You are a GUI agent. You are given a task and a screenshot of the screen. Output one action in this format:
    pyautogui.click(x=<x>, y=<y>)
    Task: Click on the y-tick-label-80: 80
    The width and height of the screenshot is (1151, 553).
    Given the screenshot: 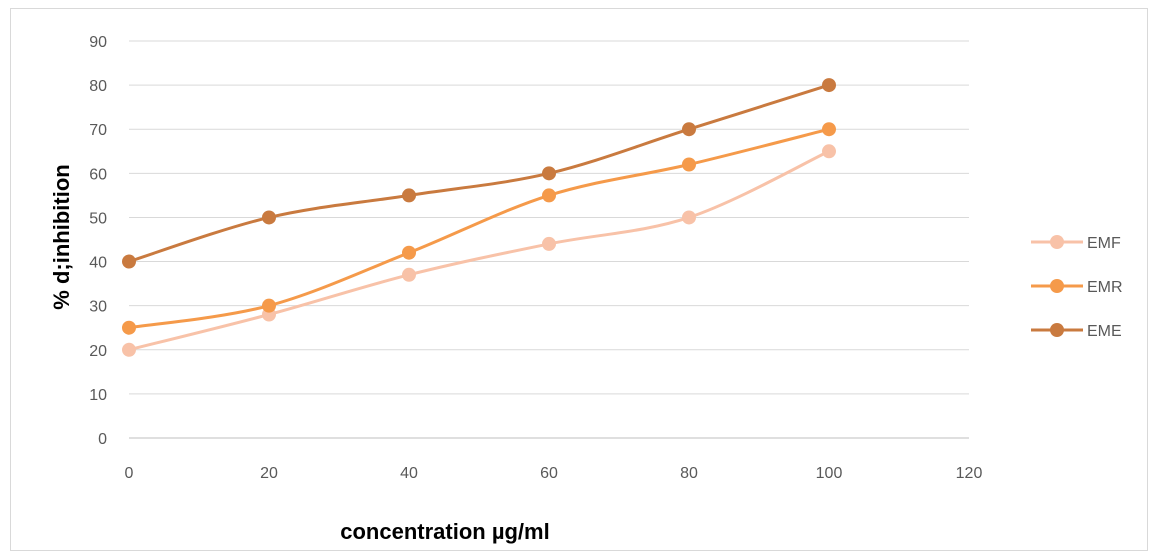 What is the action you would take?
    pyautogui.click(x=98, y=86)
    